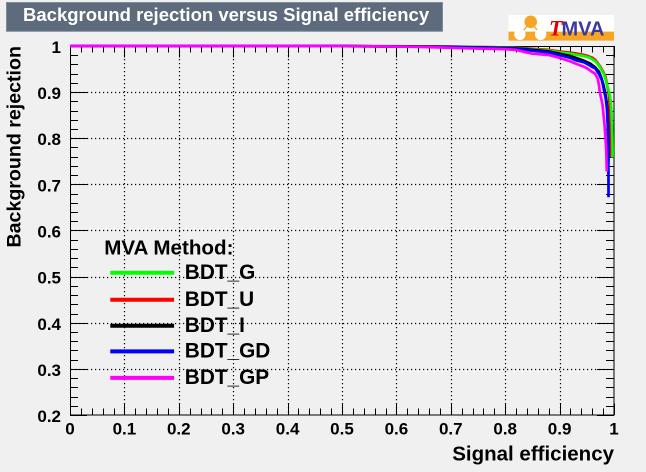 This screenshot has height=472, width=646. I want to click on svg-text: BDT_G, so click(220, 272).